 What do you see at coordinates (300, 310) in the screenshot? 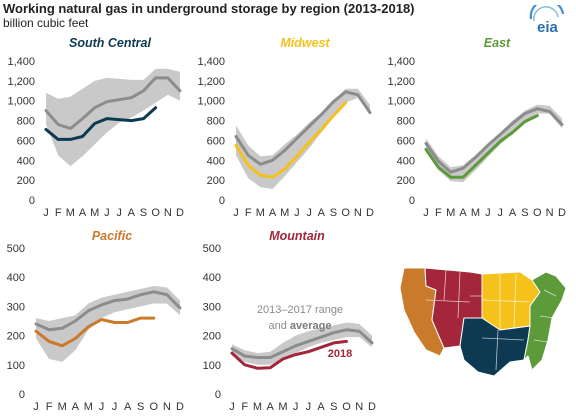
I see `range-annotation: 2013–2017 range` at bounding box center [300, 310].